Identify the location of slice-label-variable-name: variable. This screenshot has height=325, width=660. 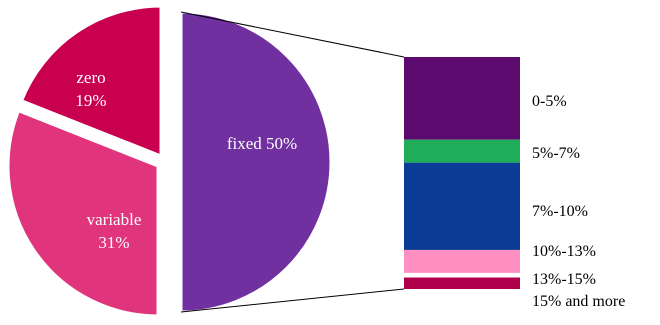
(114, 219).